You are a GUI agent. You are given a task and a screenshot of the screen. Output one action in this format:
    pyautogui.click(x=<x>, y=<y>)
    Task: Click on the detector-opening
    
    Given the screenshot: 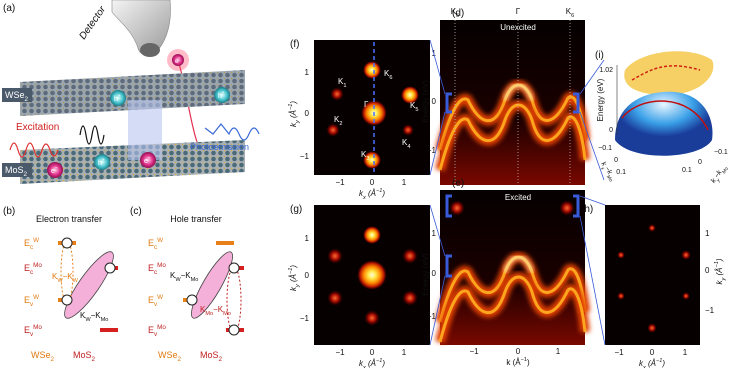 What is the action you would take?
    pyautogui.click(x=150, y=50)
    